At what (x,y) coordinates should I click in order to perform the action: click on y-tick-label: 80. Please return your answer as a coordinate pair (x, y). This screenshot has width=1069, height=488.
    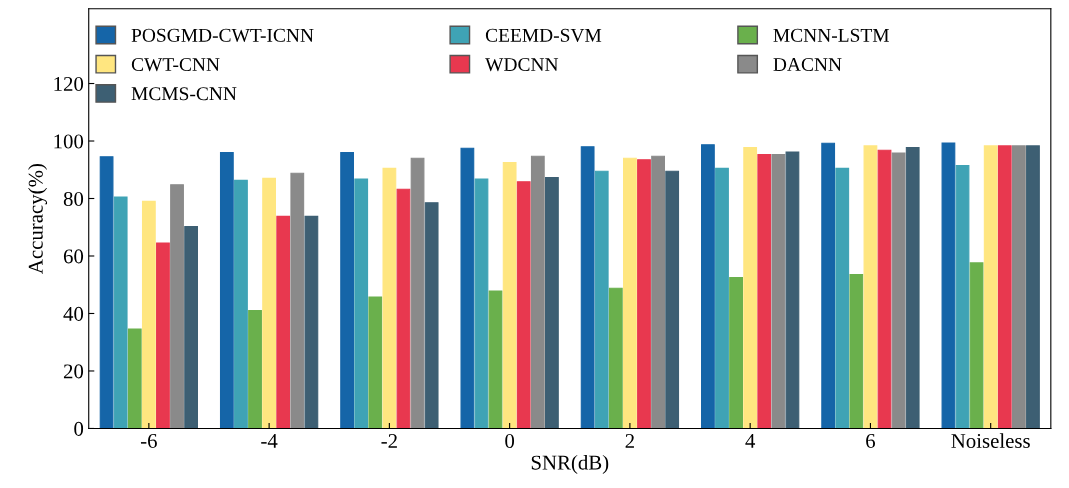
    Looking at the image, I should click on (73, 198).